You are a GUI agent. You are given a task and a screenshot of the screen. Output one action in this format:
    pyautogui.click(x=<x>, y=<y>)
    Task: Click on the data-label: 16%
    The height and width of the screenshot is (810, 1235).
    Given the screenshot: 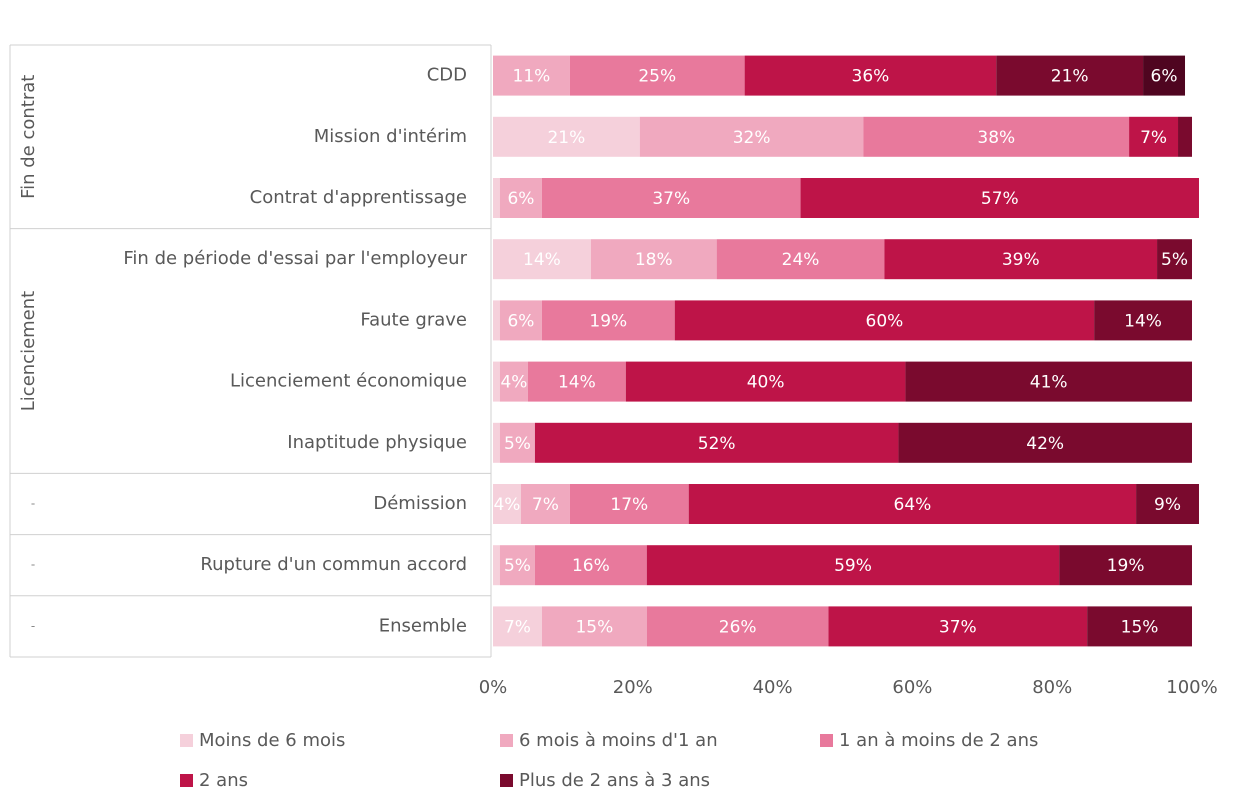 What is the action you would take?
    pyautogui.click(x=591, y=566)
    